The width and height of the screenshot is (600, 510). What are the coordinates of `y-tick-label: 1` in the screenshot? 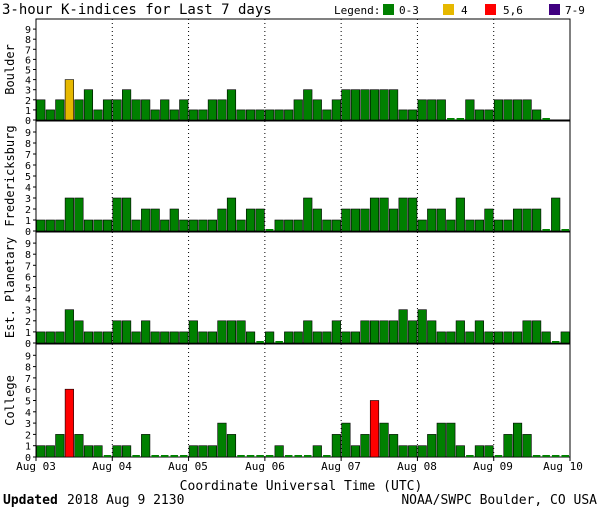 It's located at (28, 333).